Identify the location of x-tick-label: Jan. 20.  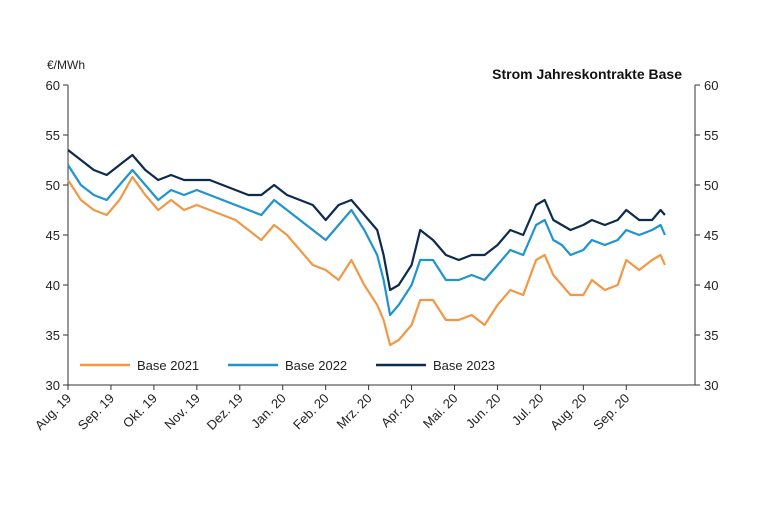
(268, 411).